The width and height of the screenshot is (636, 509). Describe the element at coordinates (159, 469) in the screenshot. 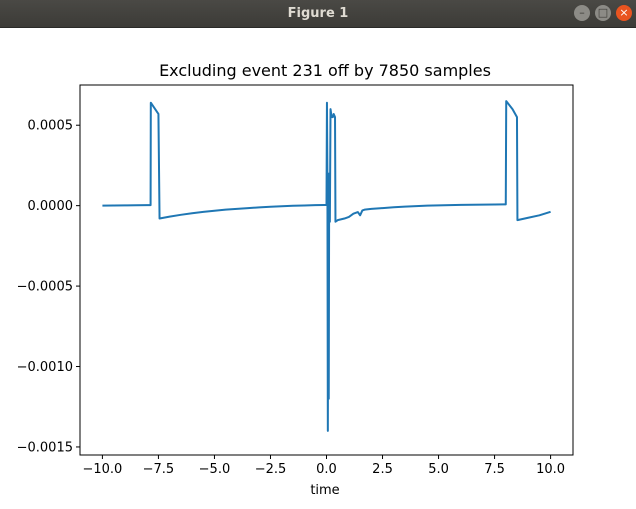

I see `x-tick-label: −7.5` at that location.